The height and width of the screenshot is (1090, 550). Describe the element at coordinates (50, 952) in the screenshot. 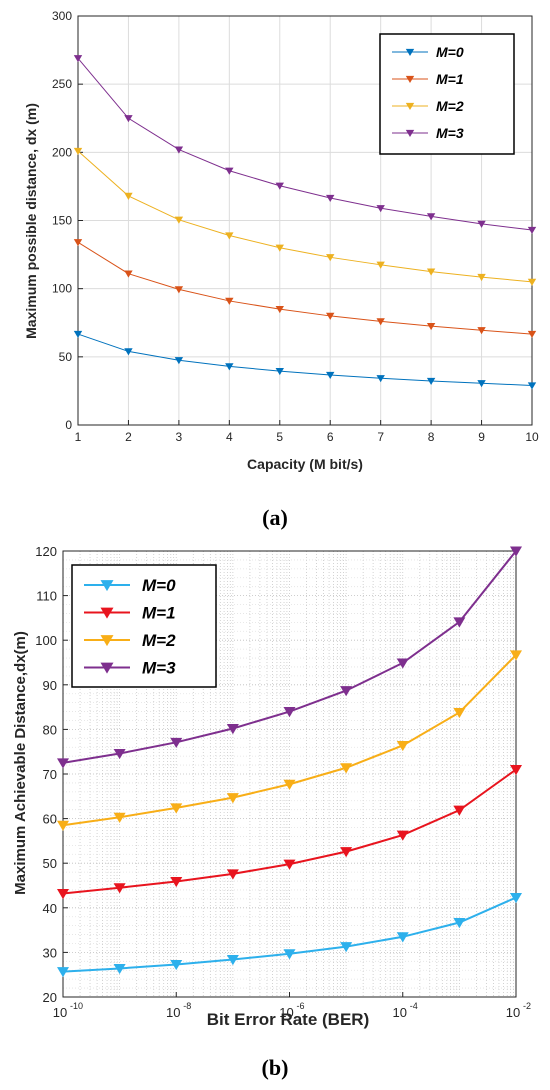

I see `y-tick-label: 30` at that location.